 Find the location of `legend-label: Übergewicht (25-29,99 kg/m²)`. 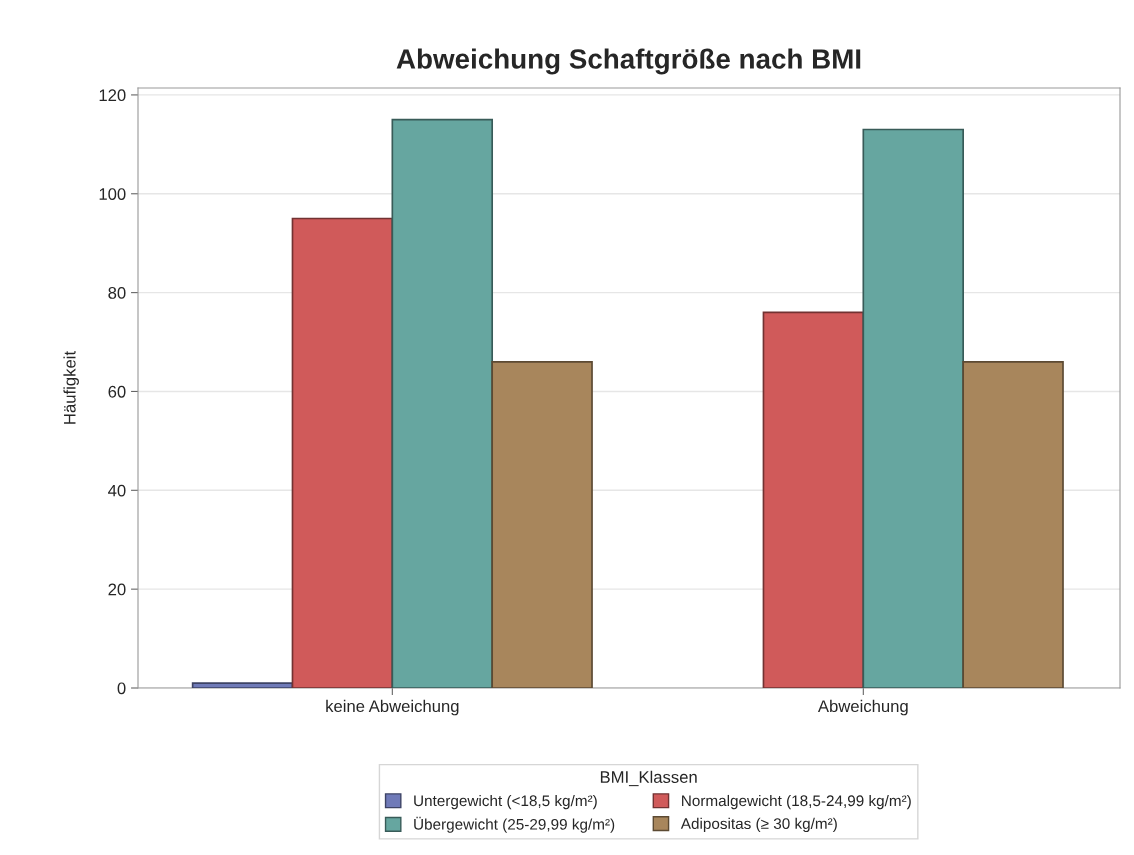

legend-label: Übergewicht (25-29,99 kg/m²) is located at coordinates (514, 824).